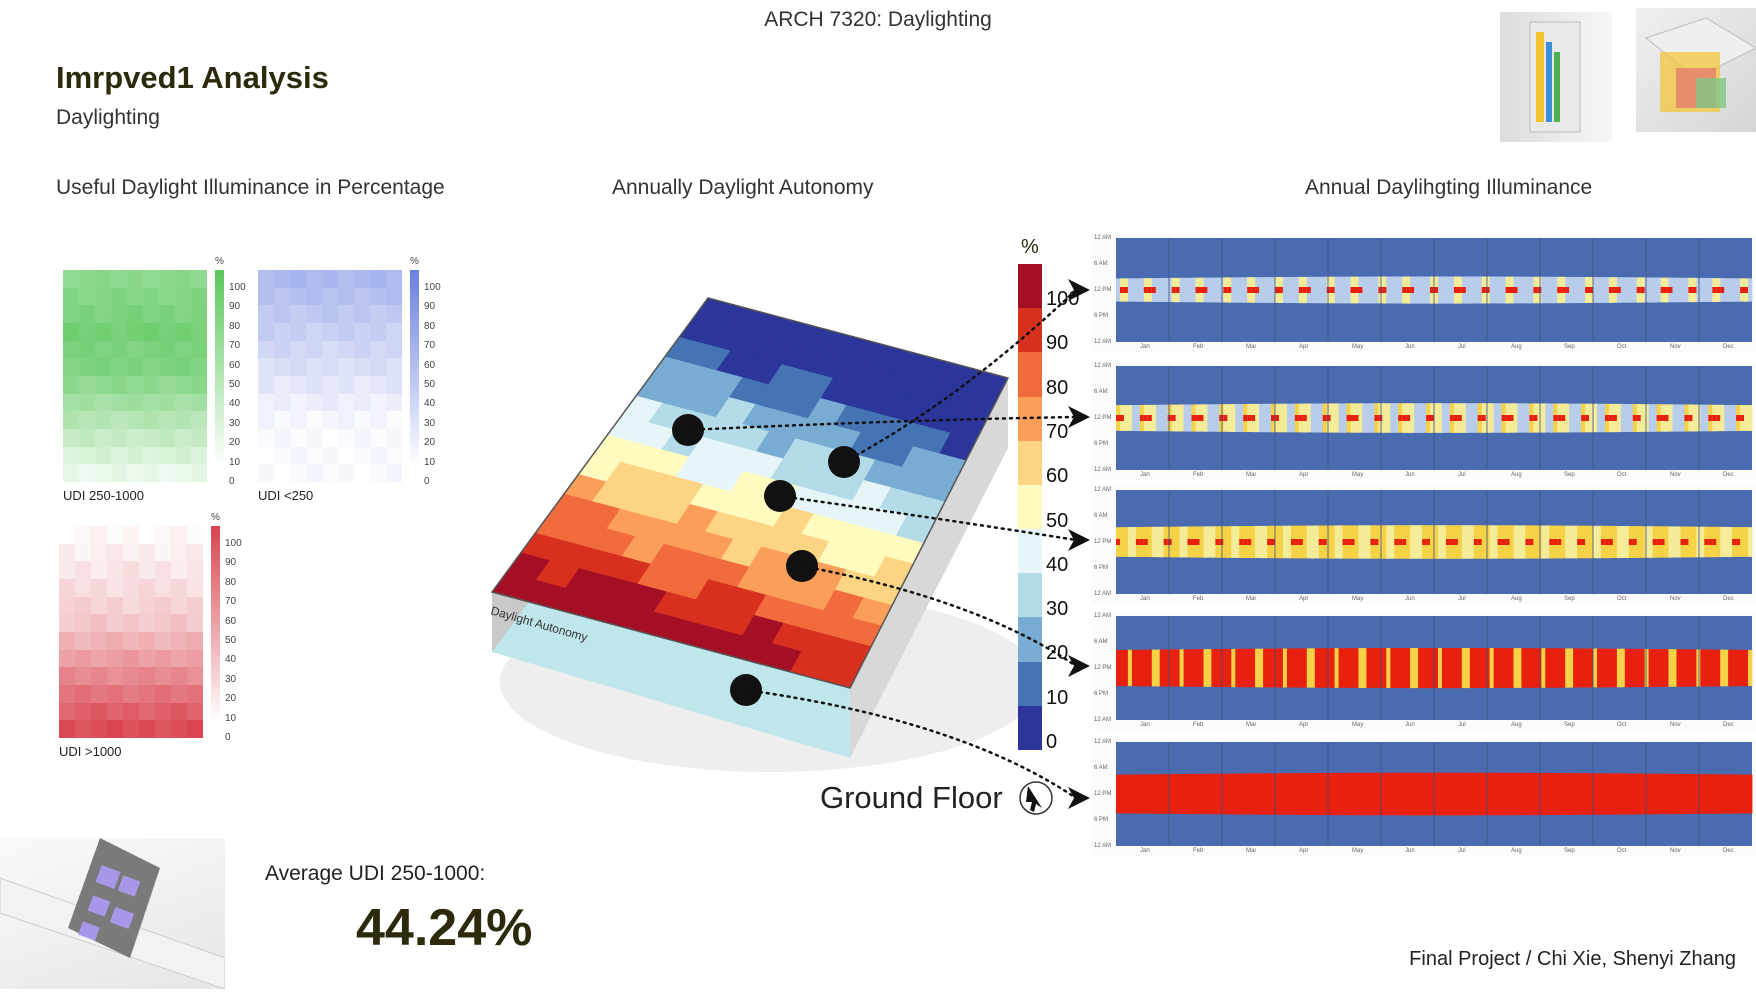  Describe the element at coordinates (750, 493) in the screenshot. I see `model-outline` at that location.